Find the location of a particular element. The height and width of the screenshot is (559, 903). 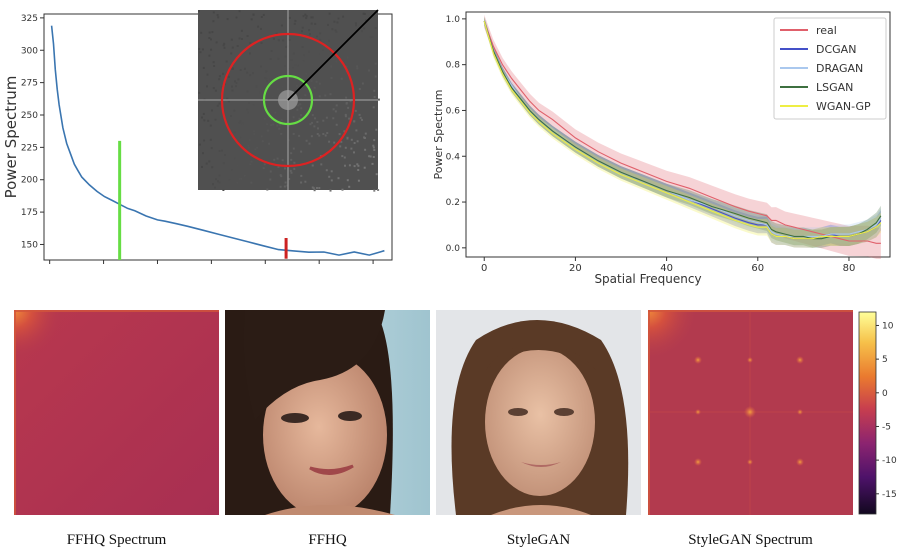

y-tick-label: 325 is located at coordinates (29, 19).